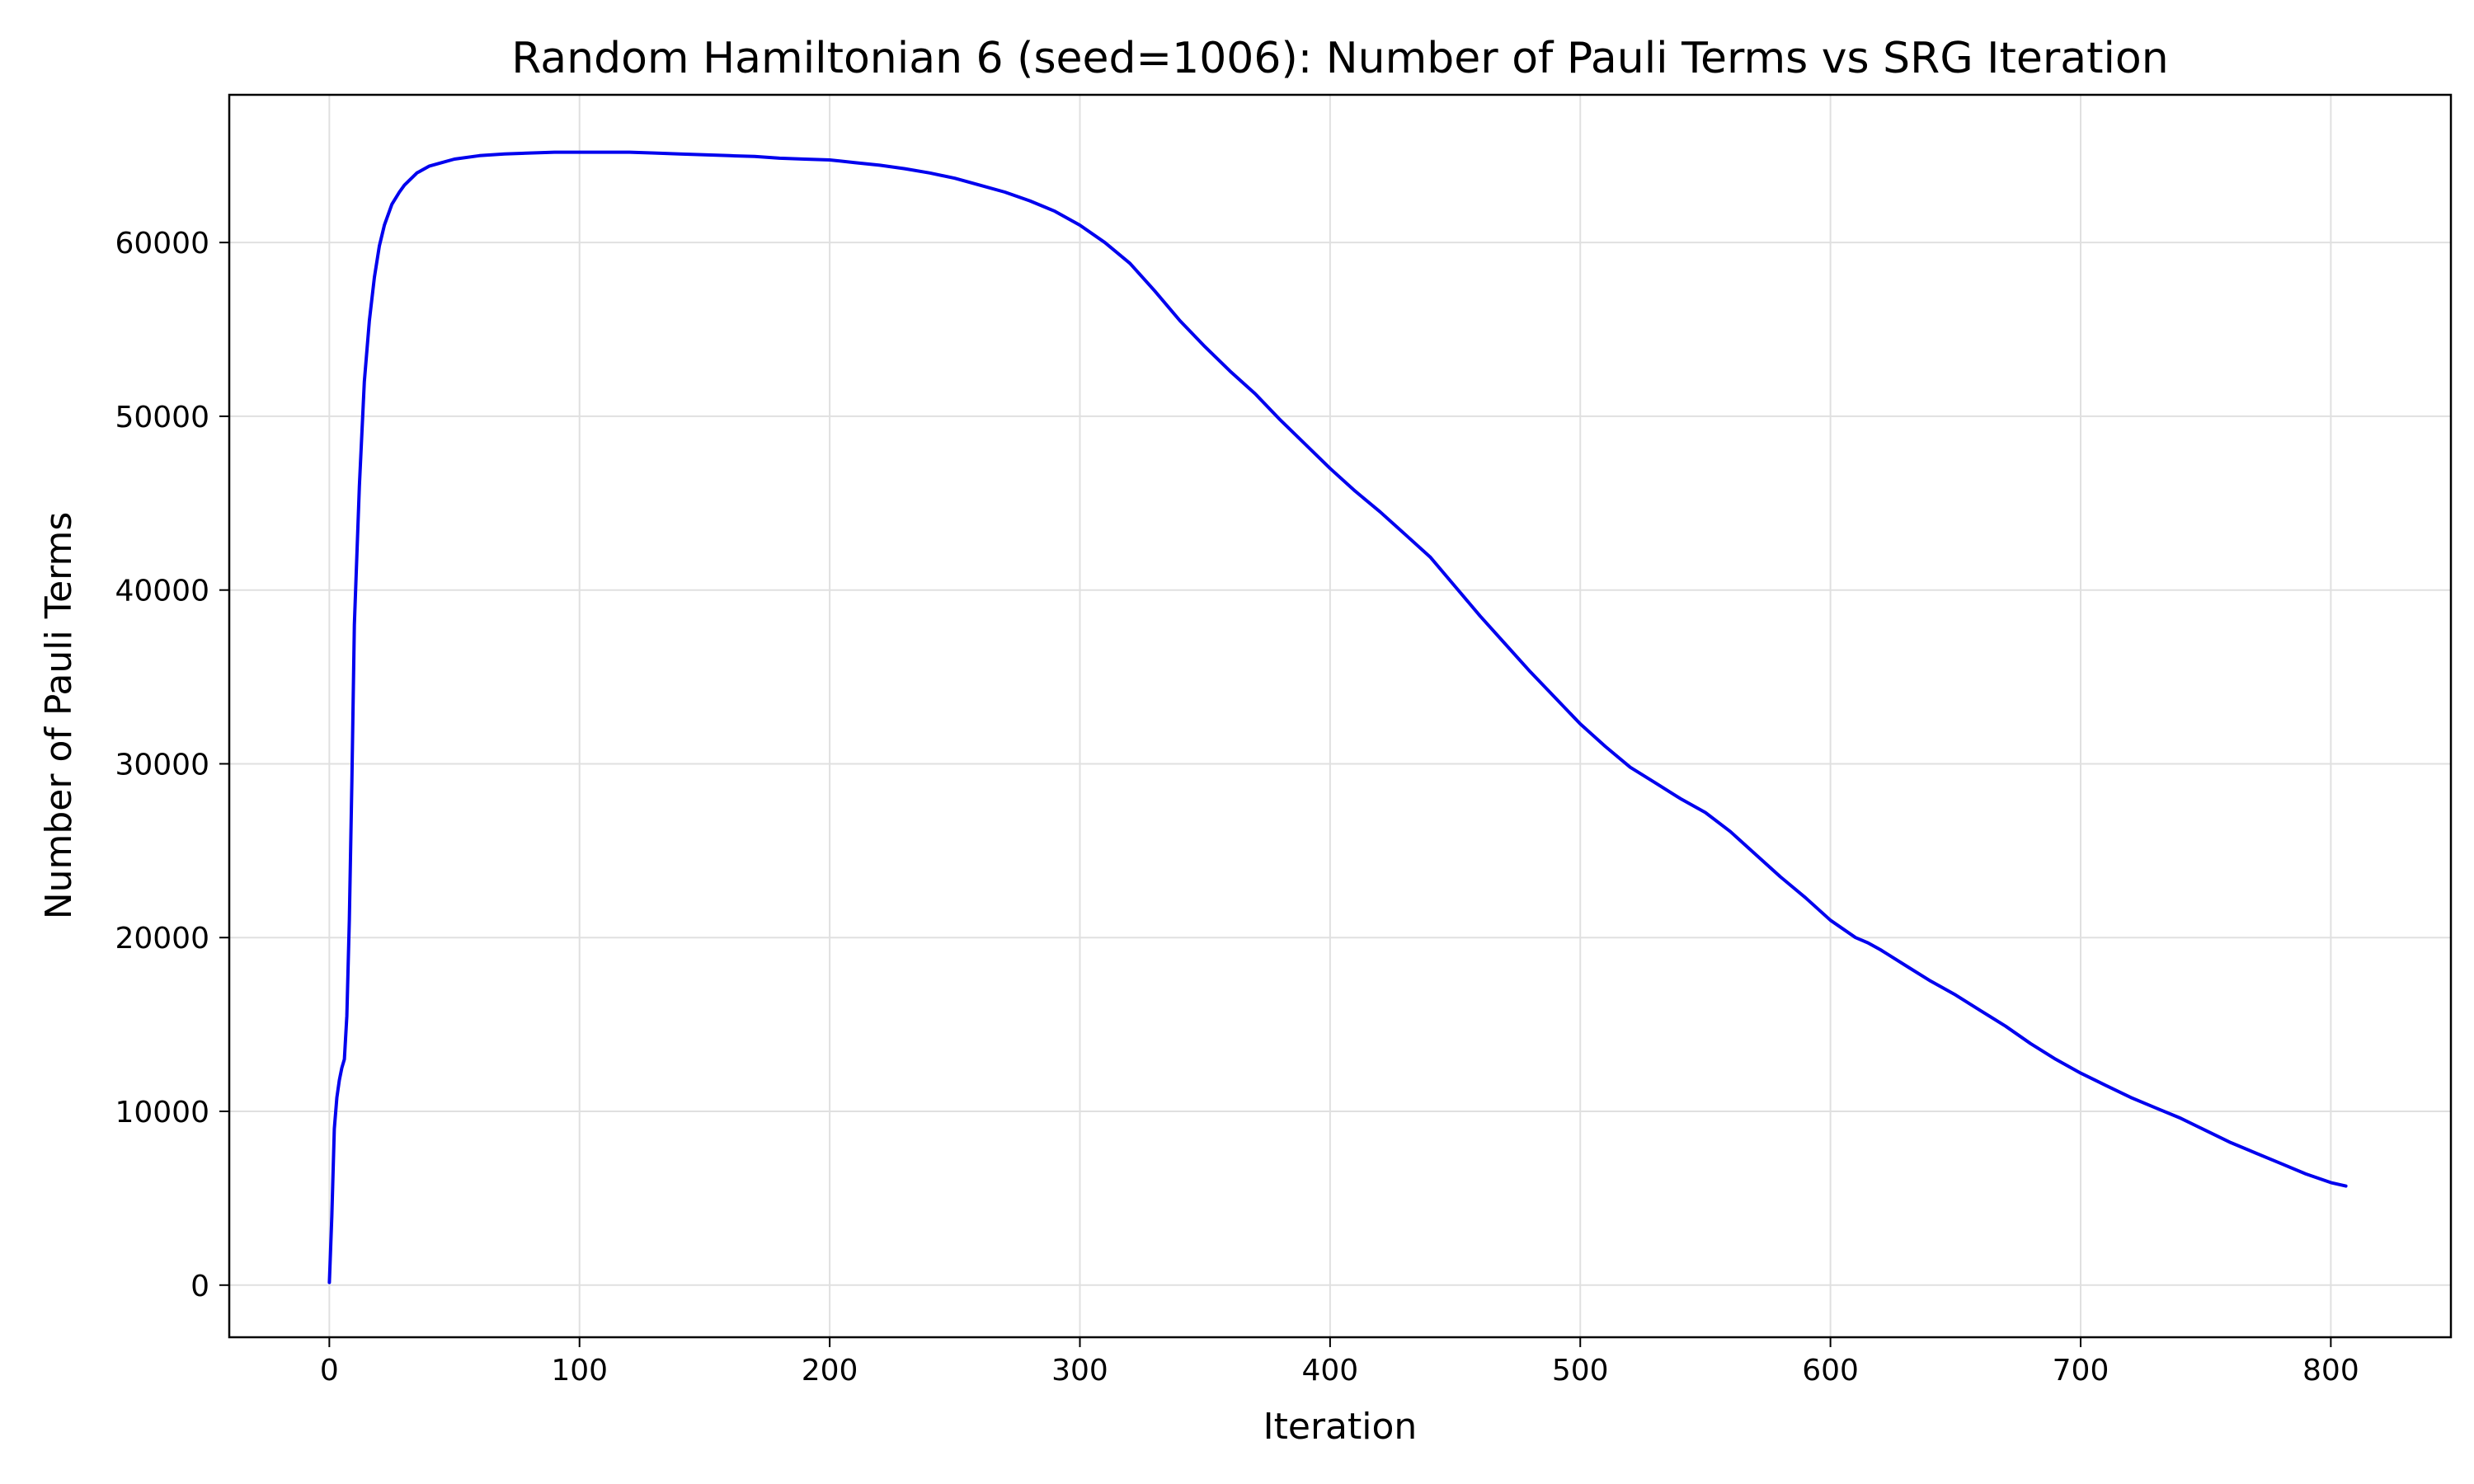 The height and width of the screenshot is (1484, 2474). Describe the element at coordinates (59, 716) in the screenshot. I see `y-axis-label: Number of Pauli Terms` at that location.